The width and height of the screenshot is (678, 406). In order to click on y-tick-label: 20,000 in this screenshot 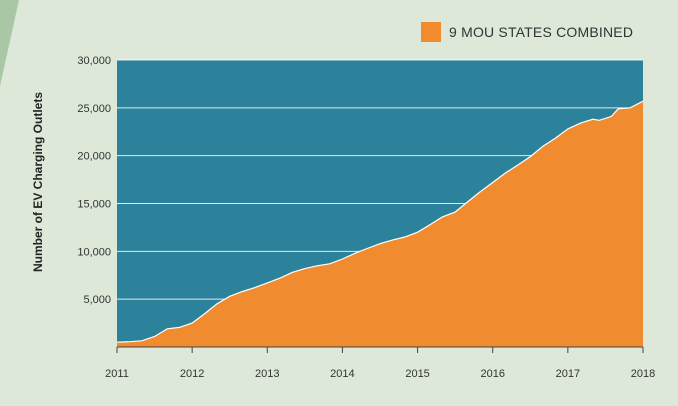, I will do `click(94, 157)`.